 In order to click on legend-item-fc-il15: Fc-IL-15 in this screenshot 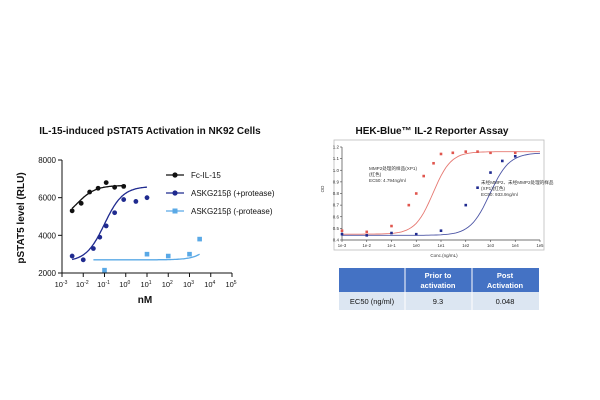, I will do `click(193, 175)`.